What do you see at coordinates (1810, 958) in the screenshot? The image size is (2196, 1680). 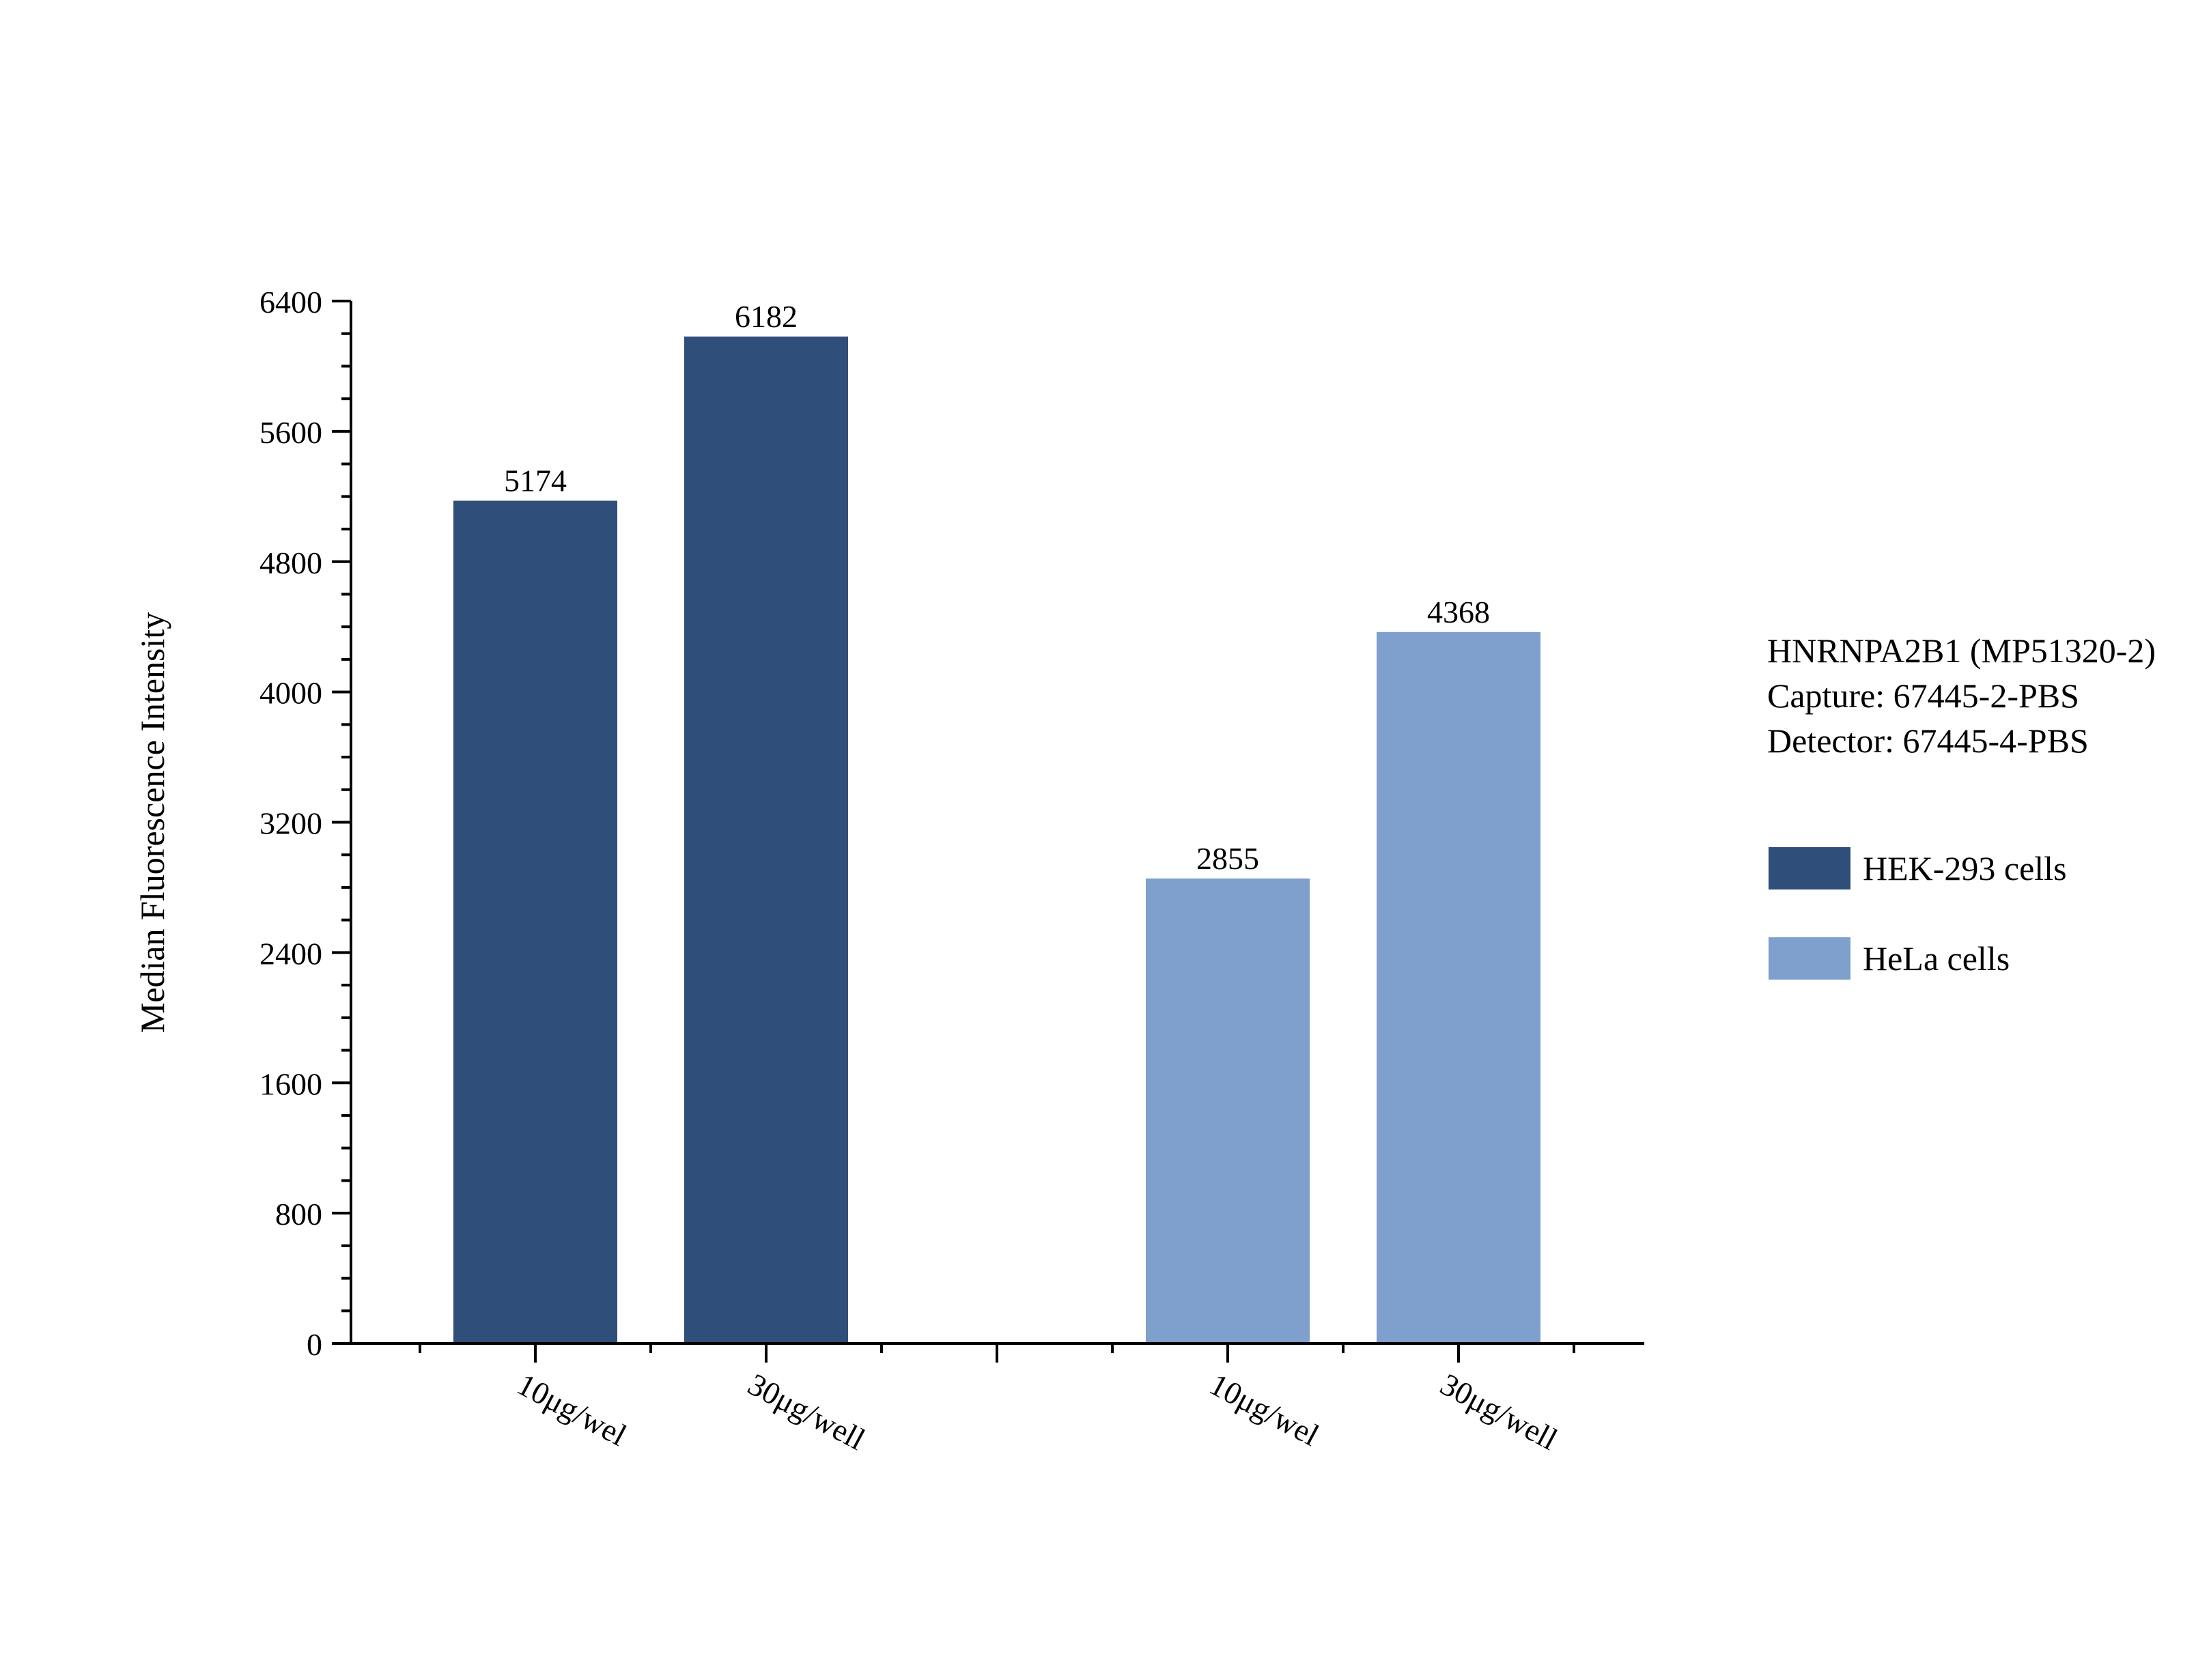 I see `legend-swatch-hela` at bounding box center [1810, 958].